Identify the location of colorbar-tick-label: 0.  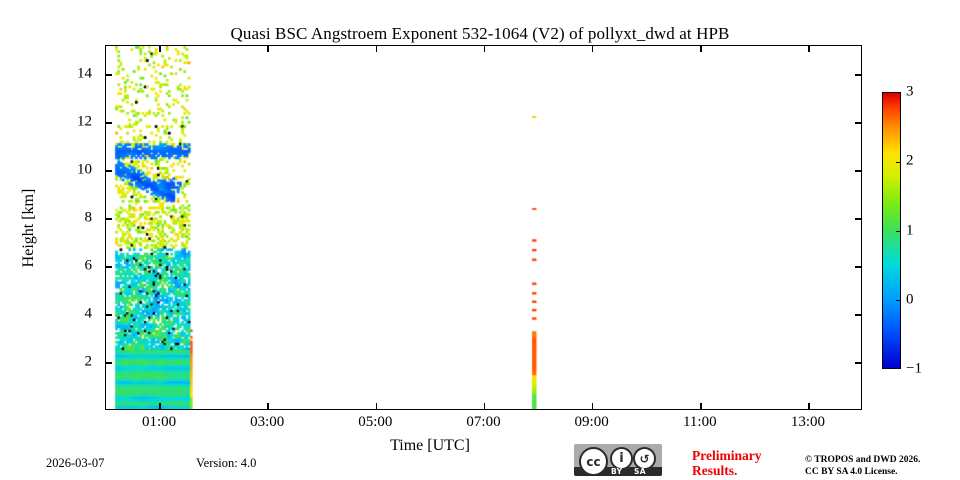
(910, 299).